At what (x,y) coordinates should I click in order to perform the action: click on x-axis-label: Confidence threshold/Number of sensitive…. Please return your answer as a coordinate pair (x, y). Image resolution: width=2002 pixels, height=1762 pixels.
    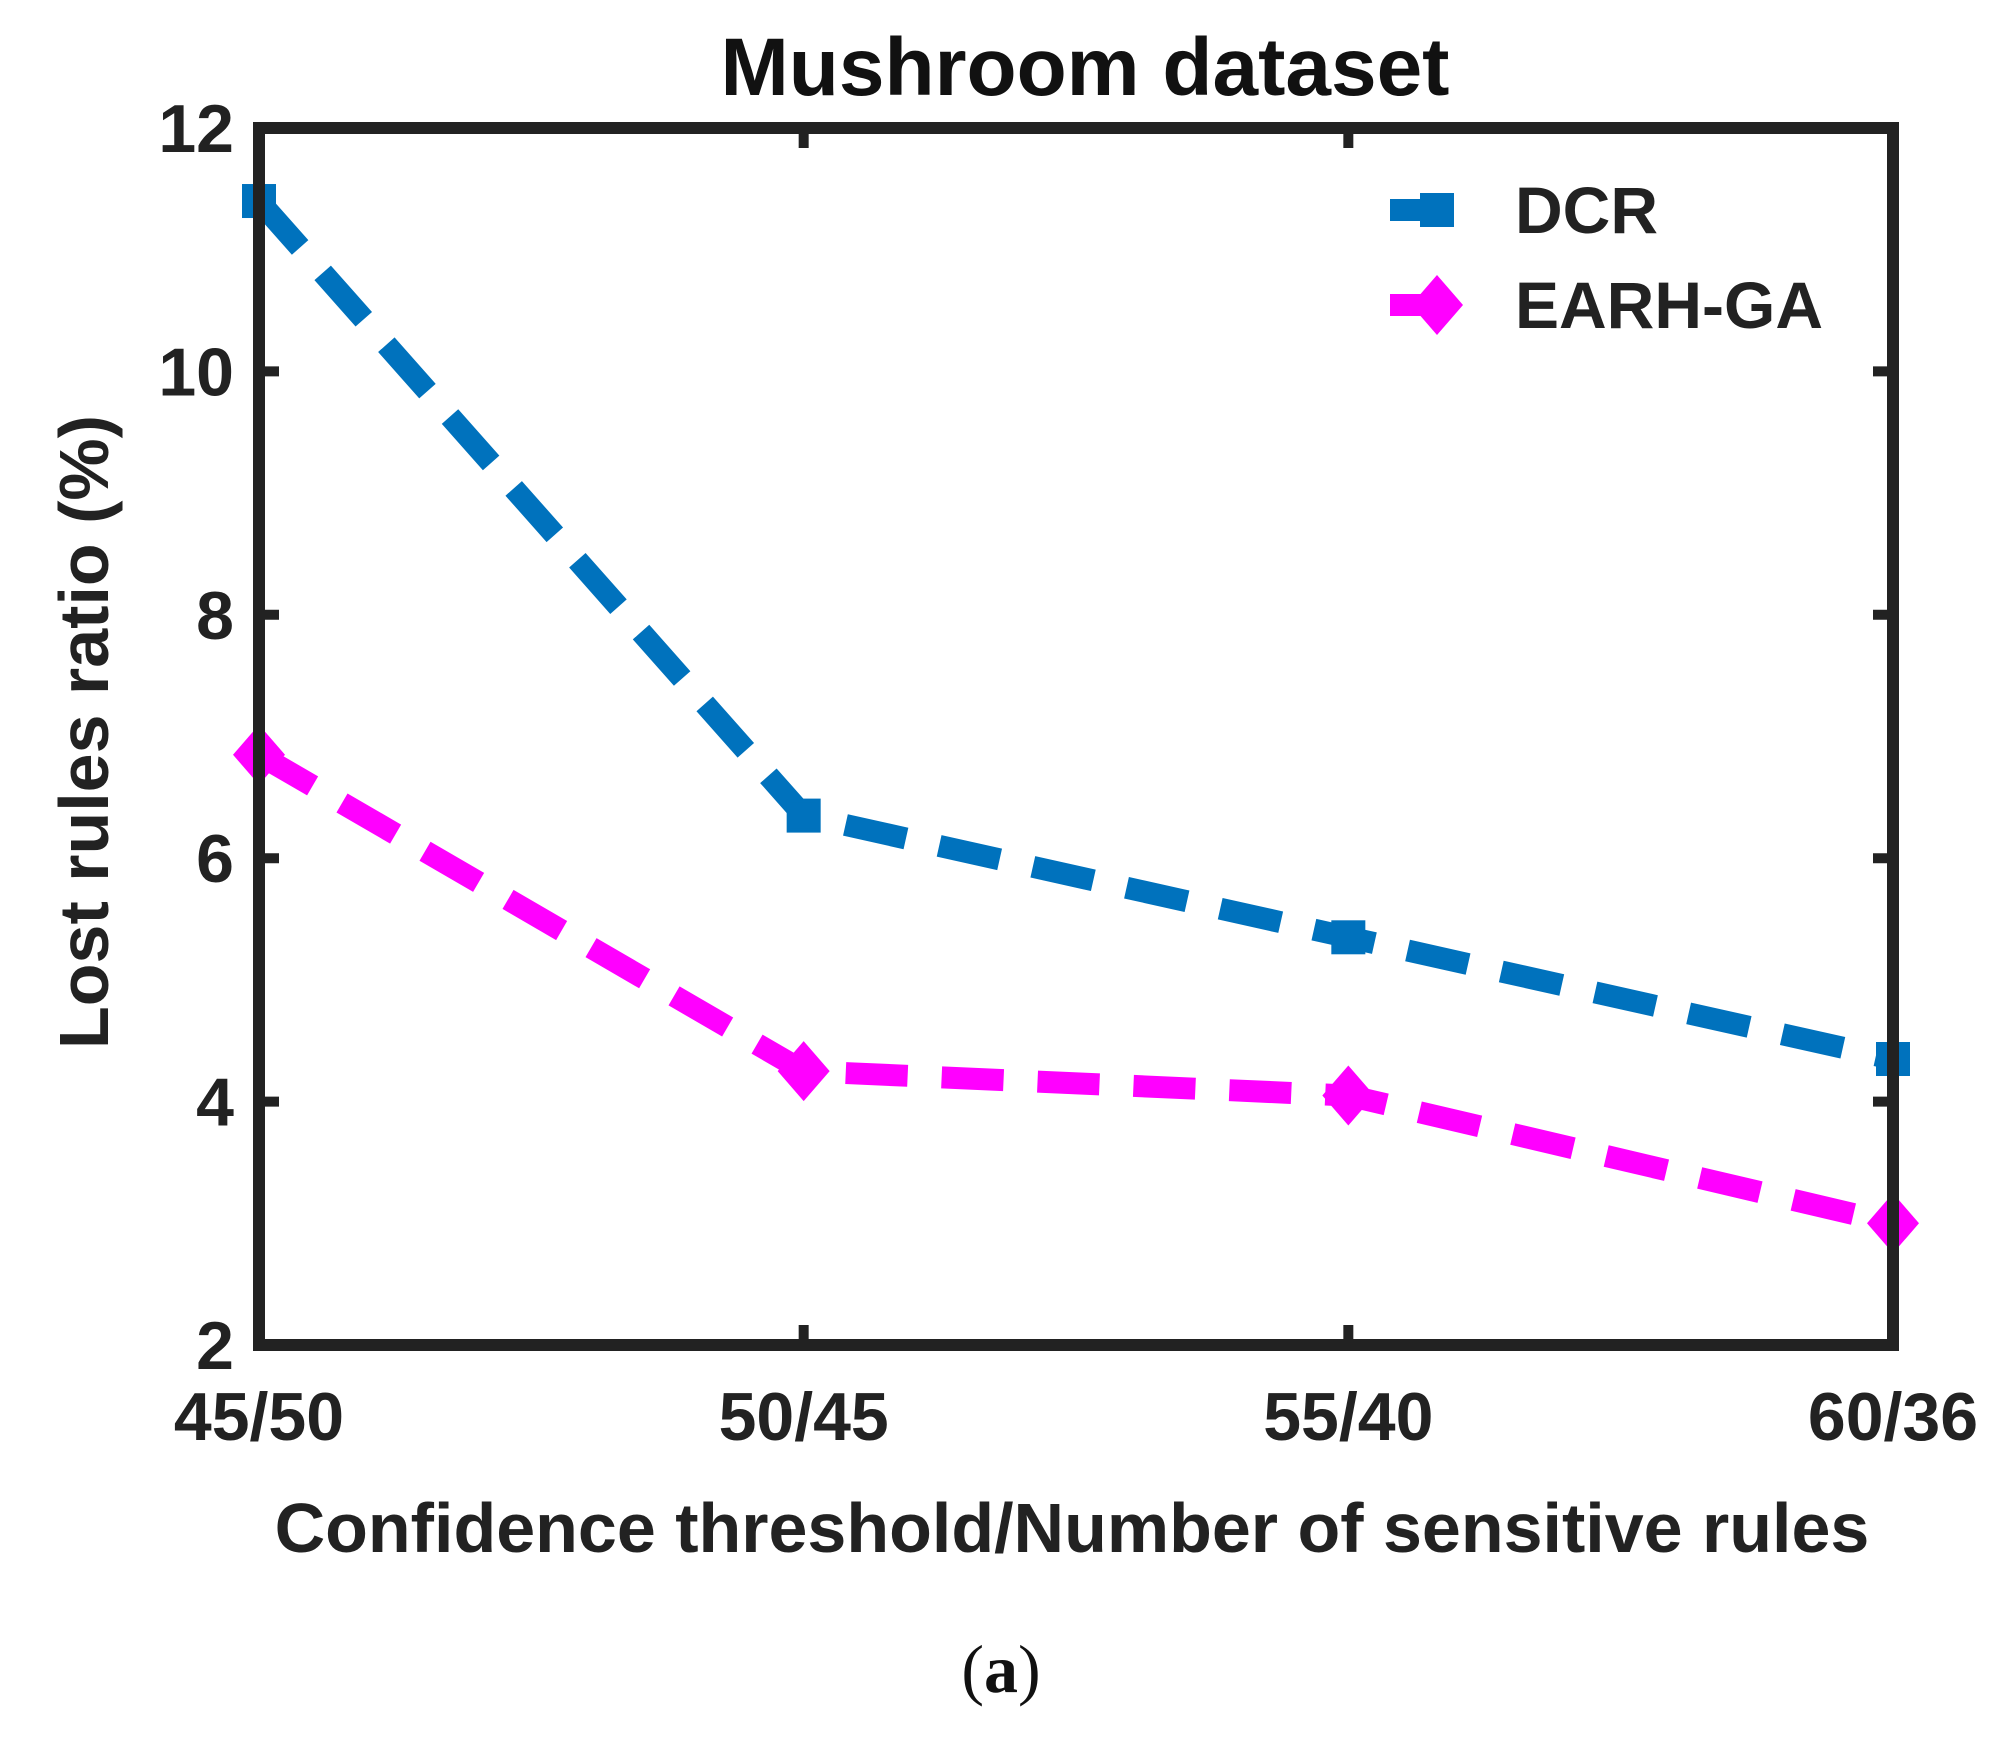
    Looking at the image, I should click on (1072, 1528).